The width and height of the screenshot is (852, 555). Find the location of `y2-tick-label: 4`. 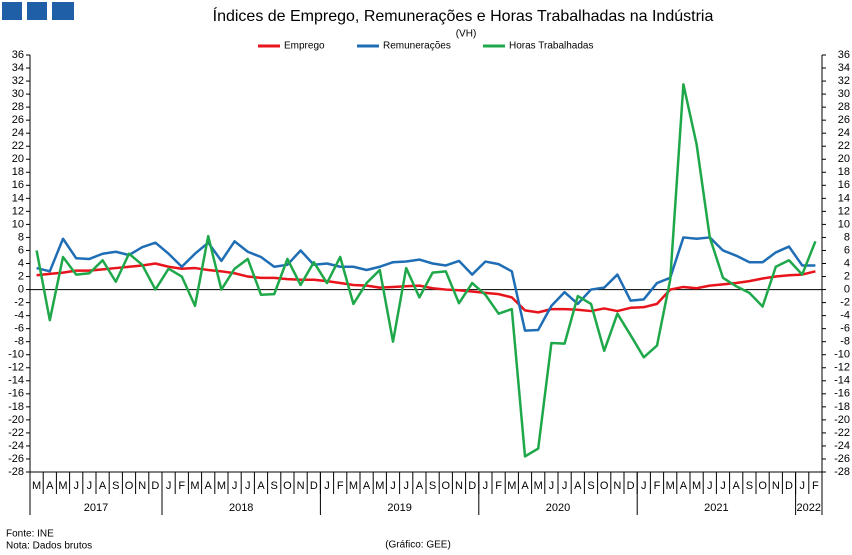

y2-tick-label: 4 is located at coordinates (847, 263).